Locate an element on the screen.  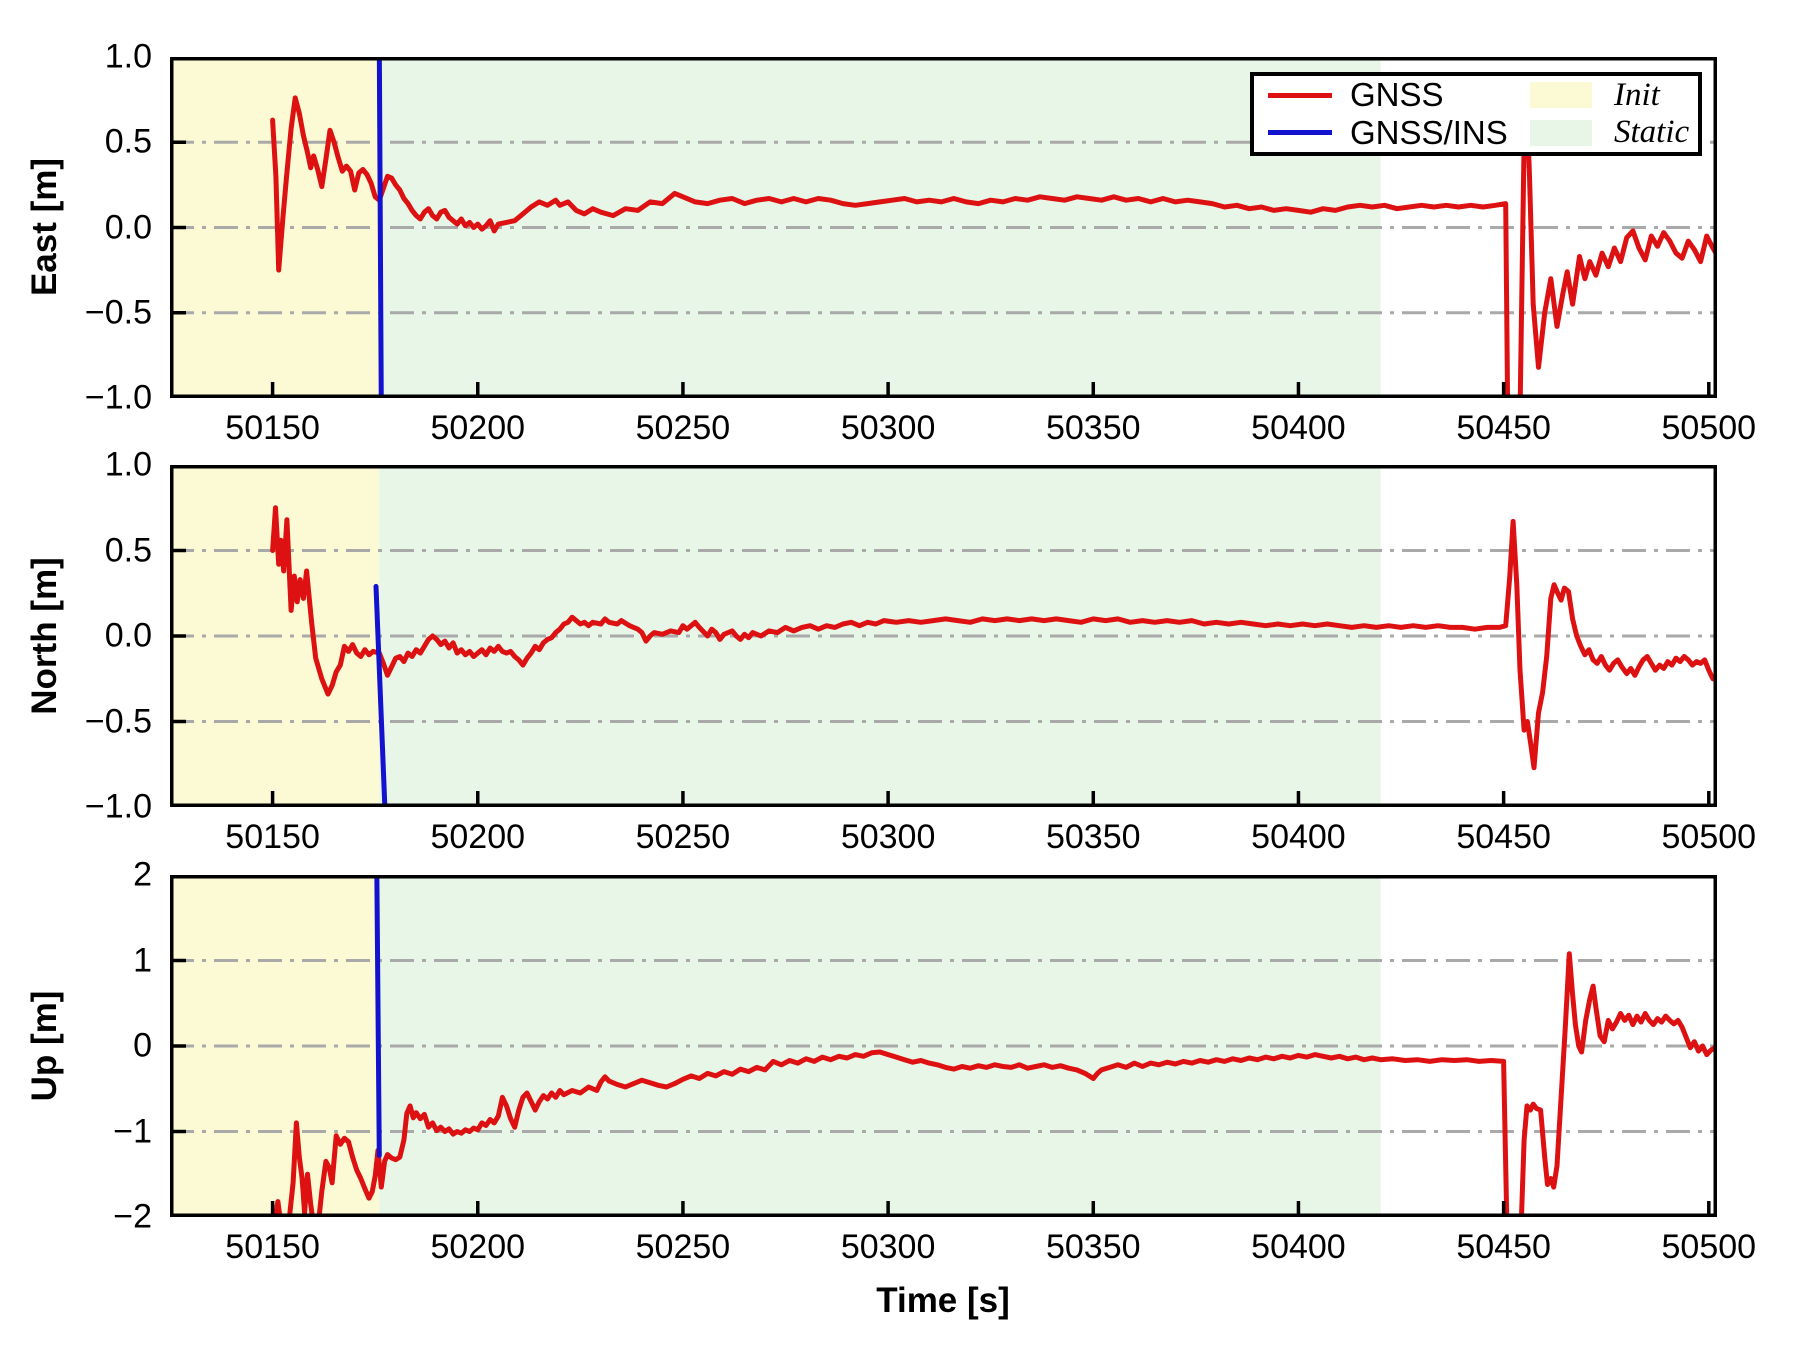
y-tick-label: −1 is located at coordinates (132, 1131).